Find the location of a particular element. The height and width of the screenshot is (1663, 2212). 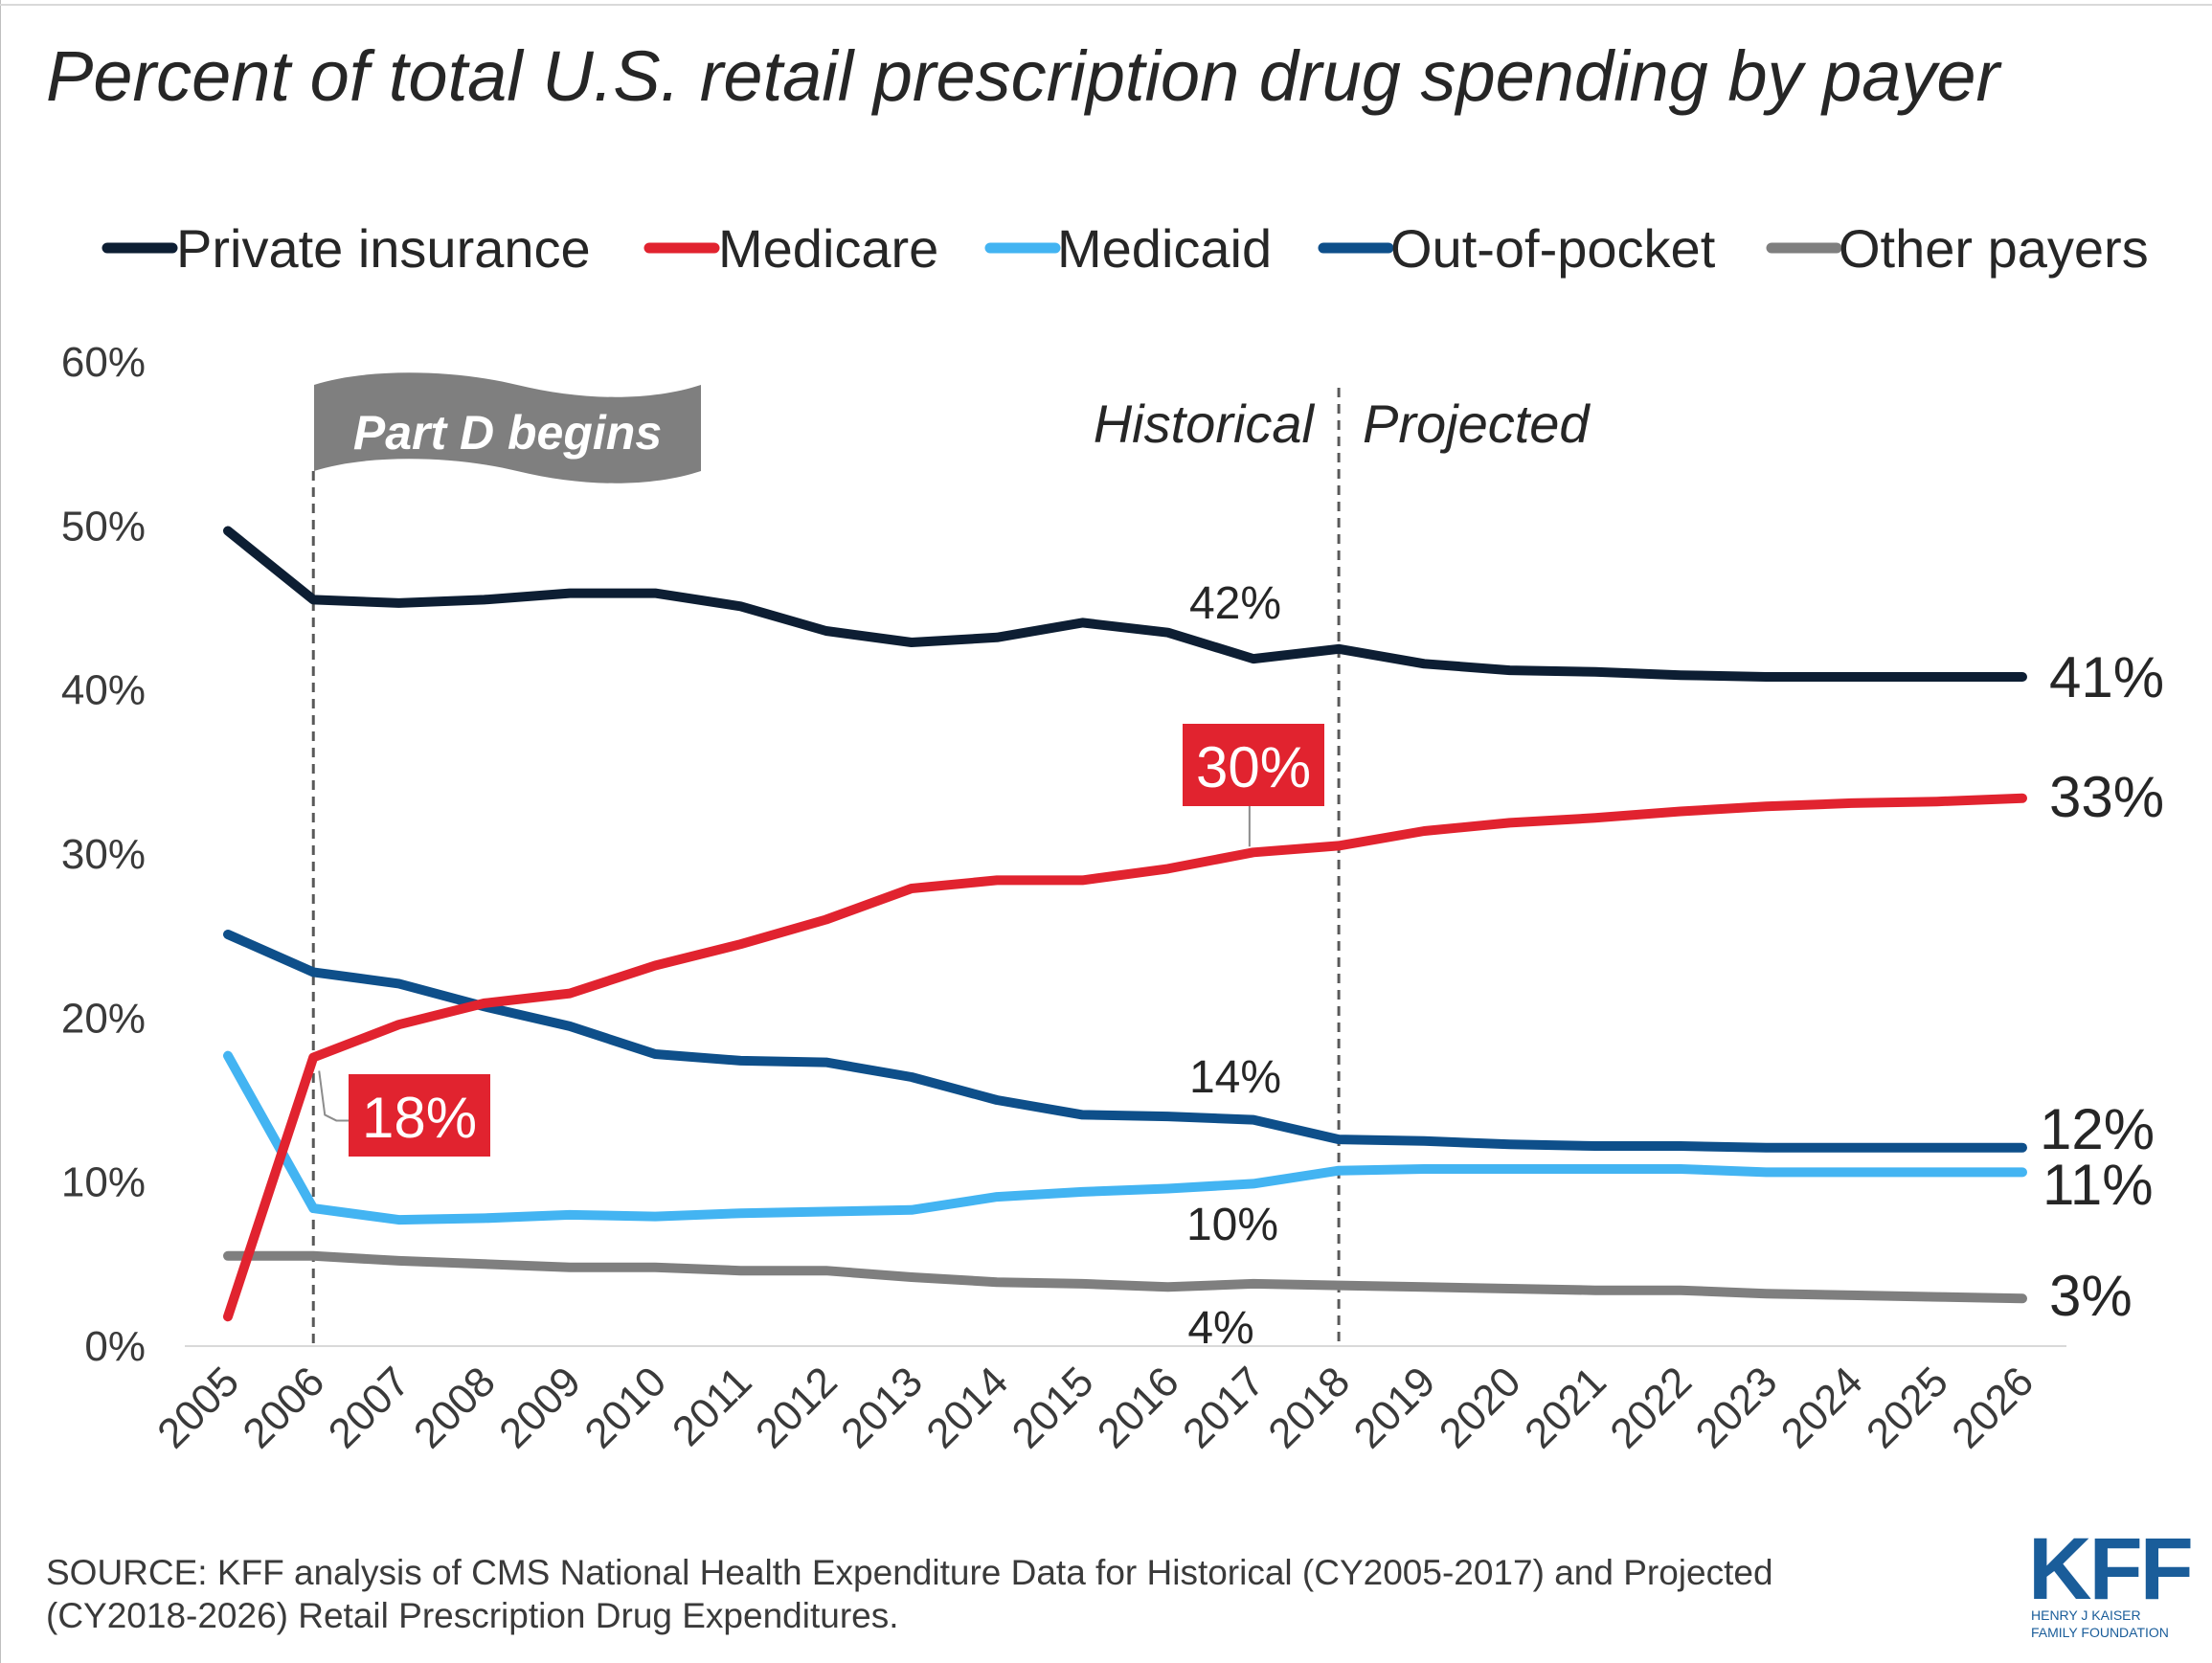

callout-18-leader is located at coordinates (333, 1096).